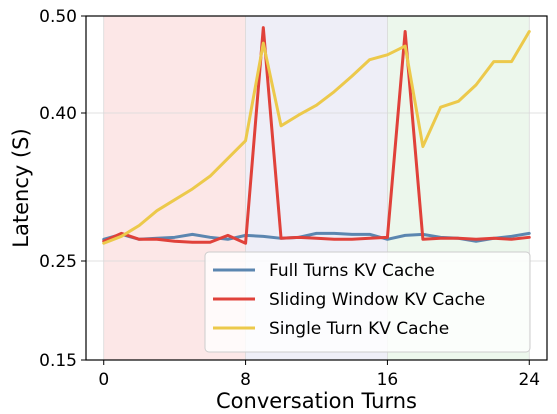  What do you see at coordinates (58, 361) in the screenshot?
I see `y-tick-label-0: 0.15` at bounding box center [58, 361].